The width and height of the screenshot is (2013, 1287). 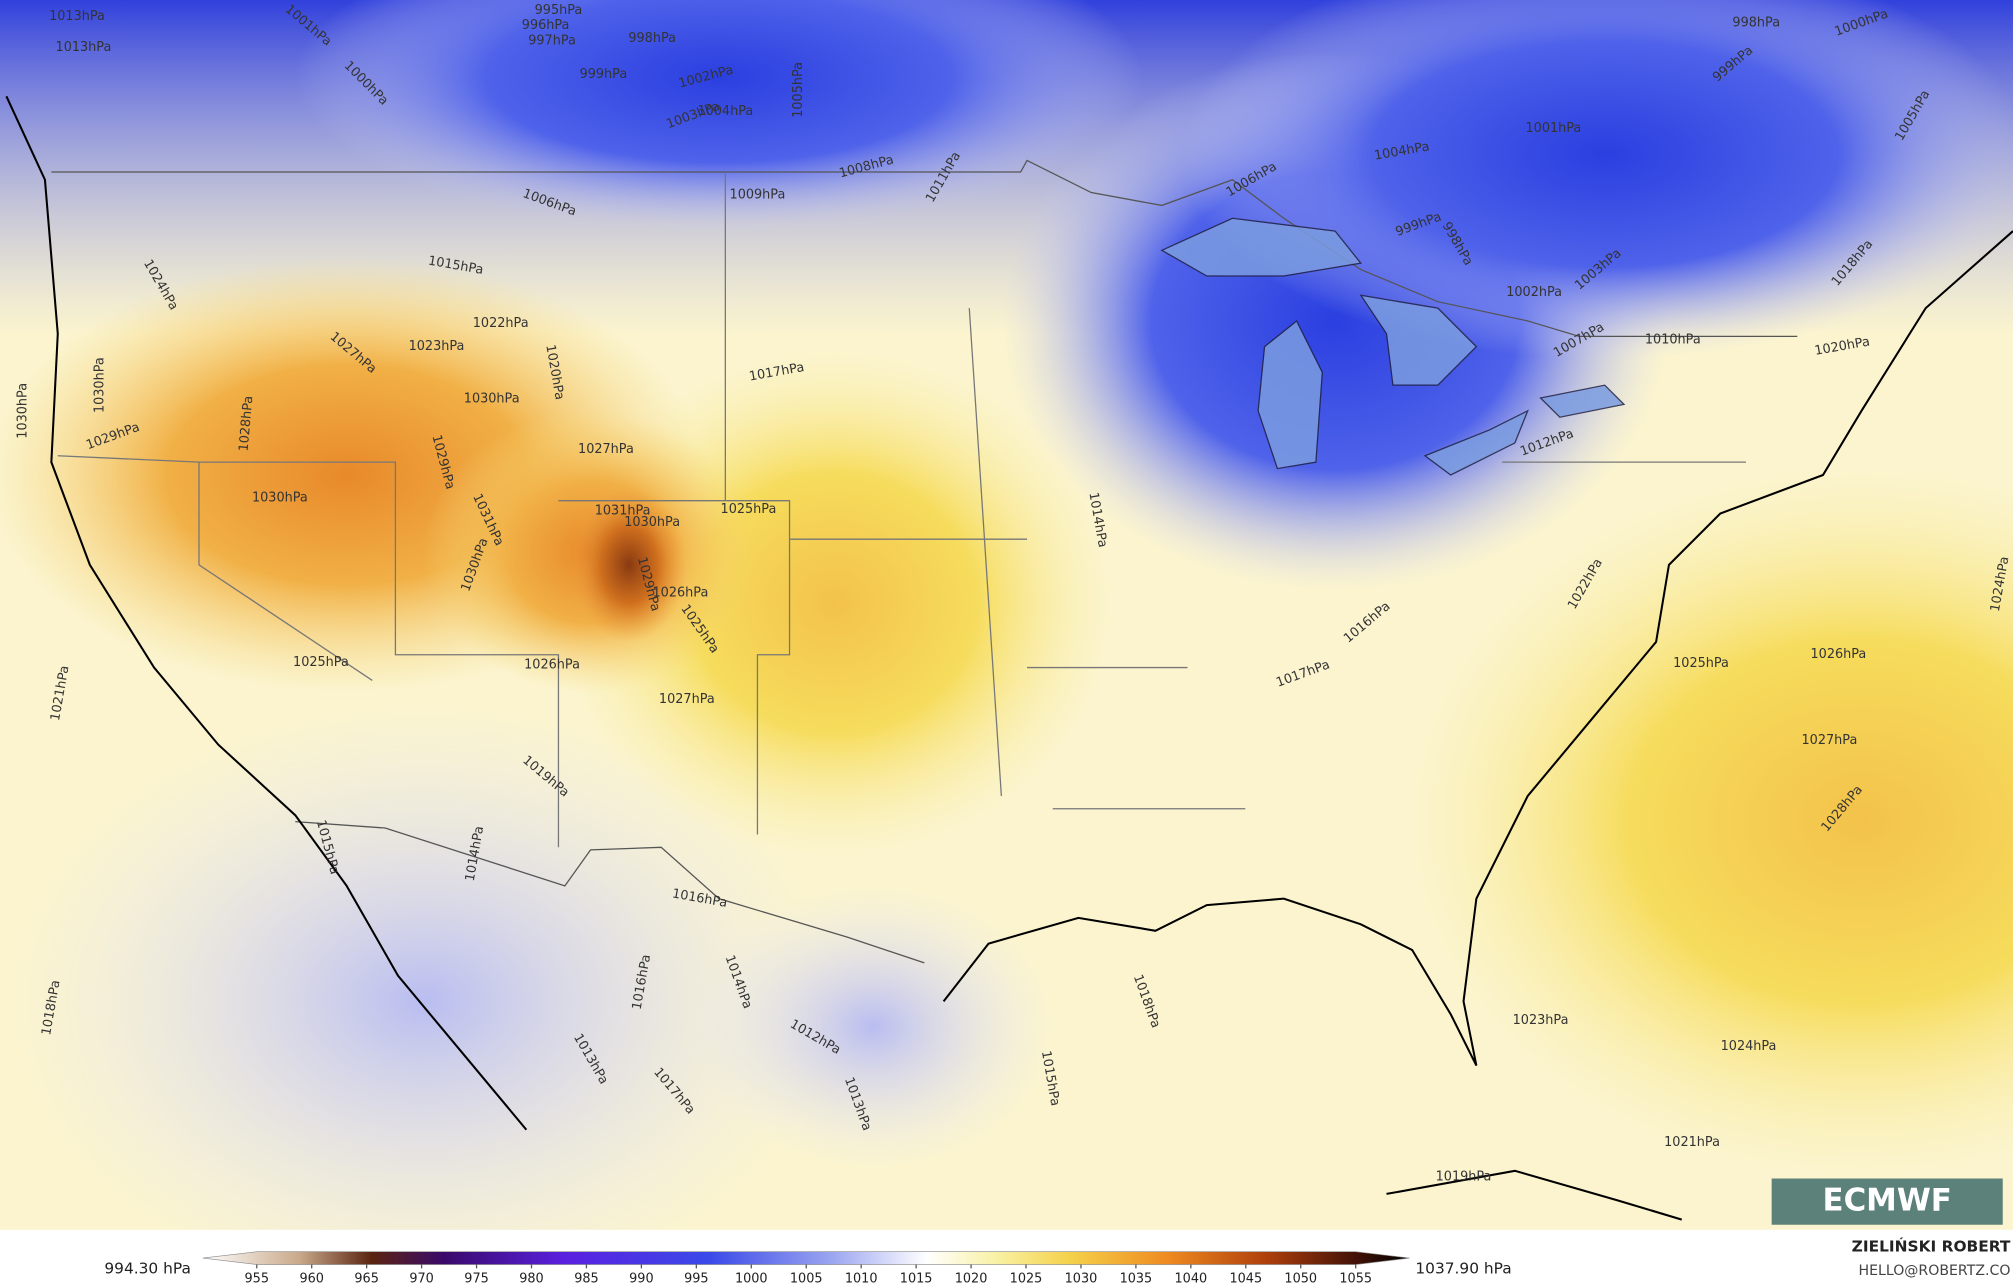 I want to click on isobar-label: 1004hPa, so click(x=725, y=111).